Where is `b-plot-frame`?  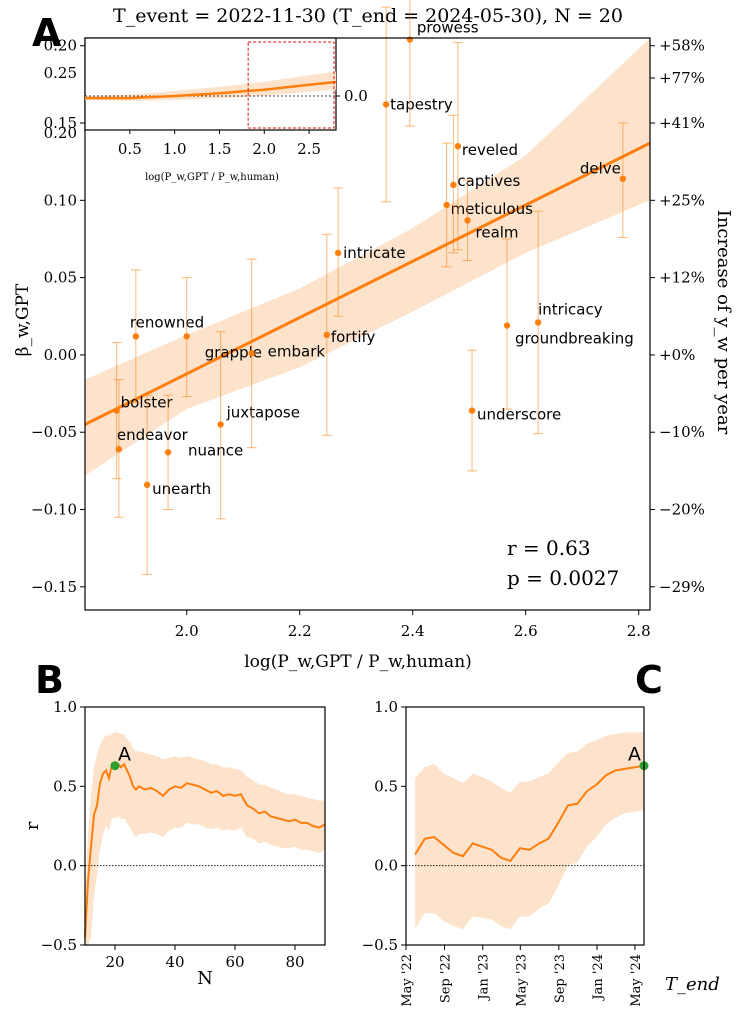 b-plot-frame is located at coordinates (205, 826).